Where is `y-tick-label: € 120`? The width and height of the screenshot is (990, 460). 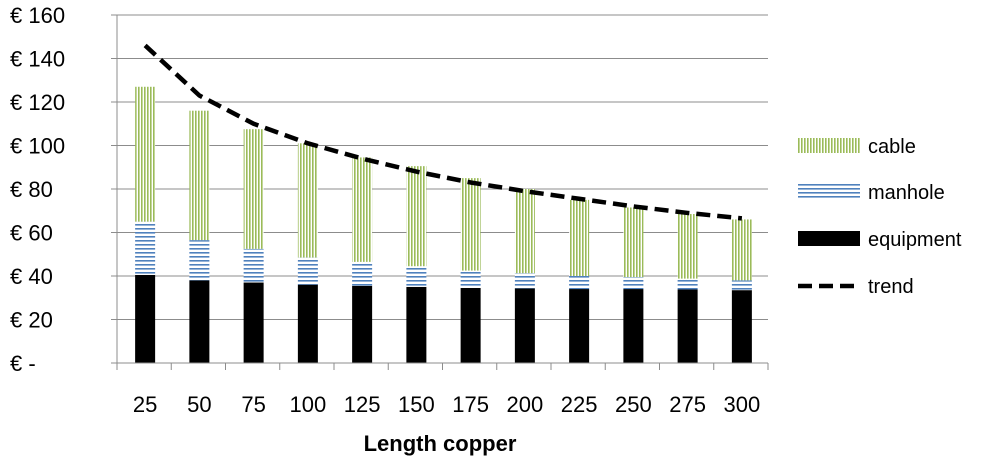
y-tick-label: € 120 is located at coordinates (37, 102).